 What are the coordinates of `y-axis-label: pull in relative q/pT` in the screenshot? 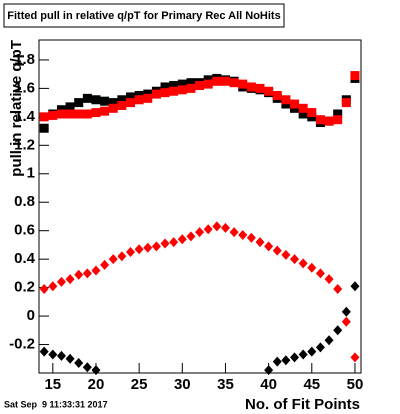 It's located at (16, 108).